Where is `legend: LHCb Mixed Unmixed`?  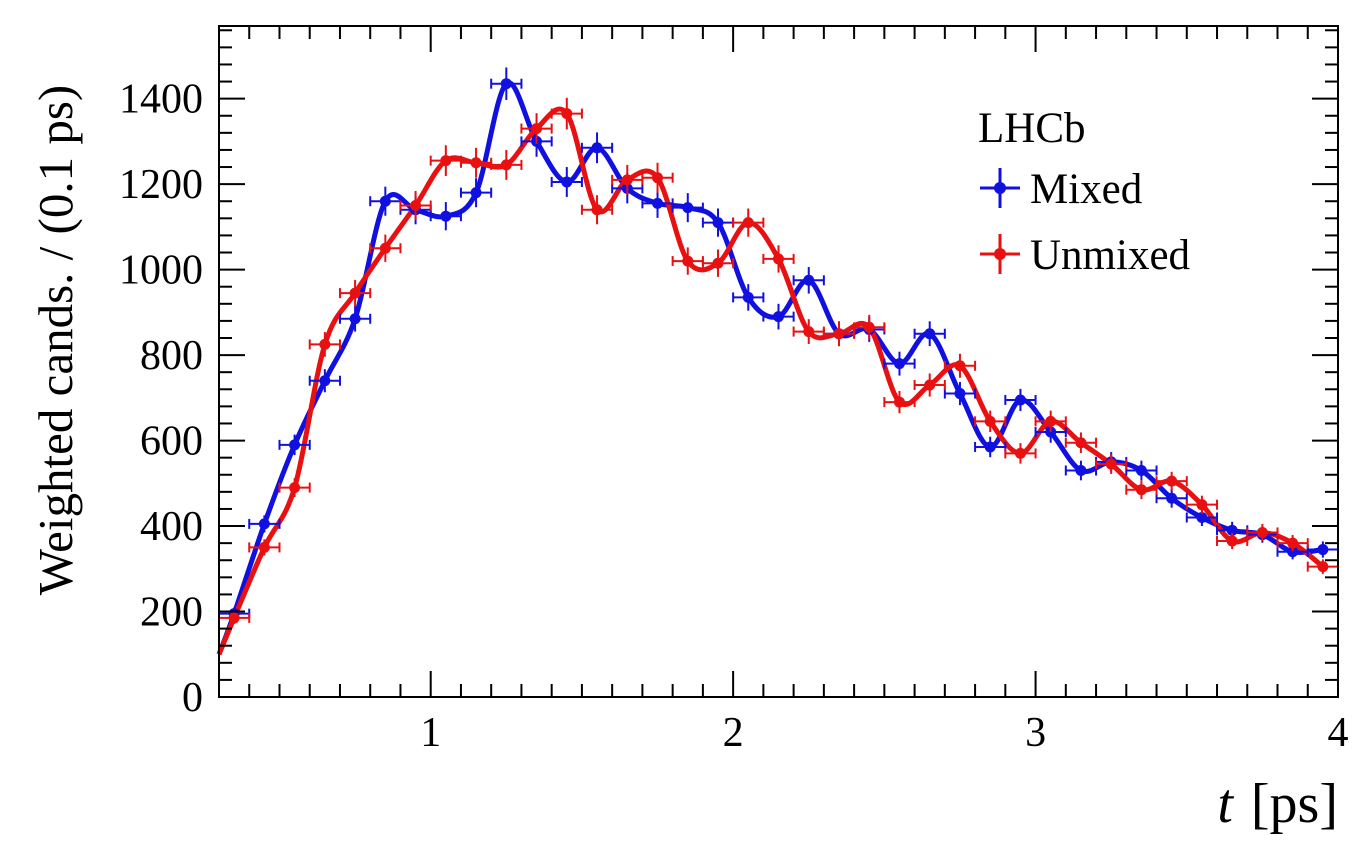
legend: LHCb Mixed Unmixed is located at coordinates (1084, 192).